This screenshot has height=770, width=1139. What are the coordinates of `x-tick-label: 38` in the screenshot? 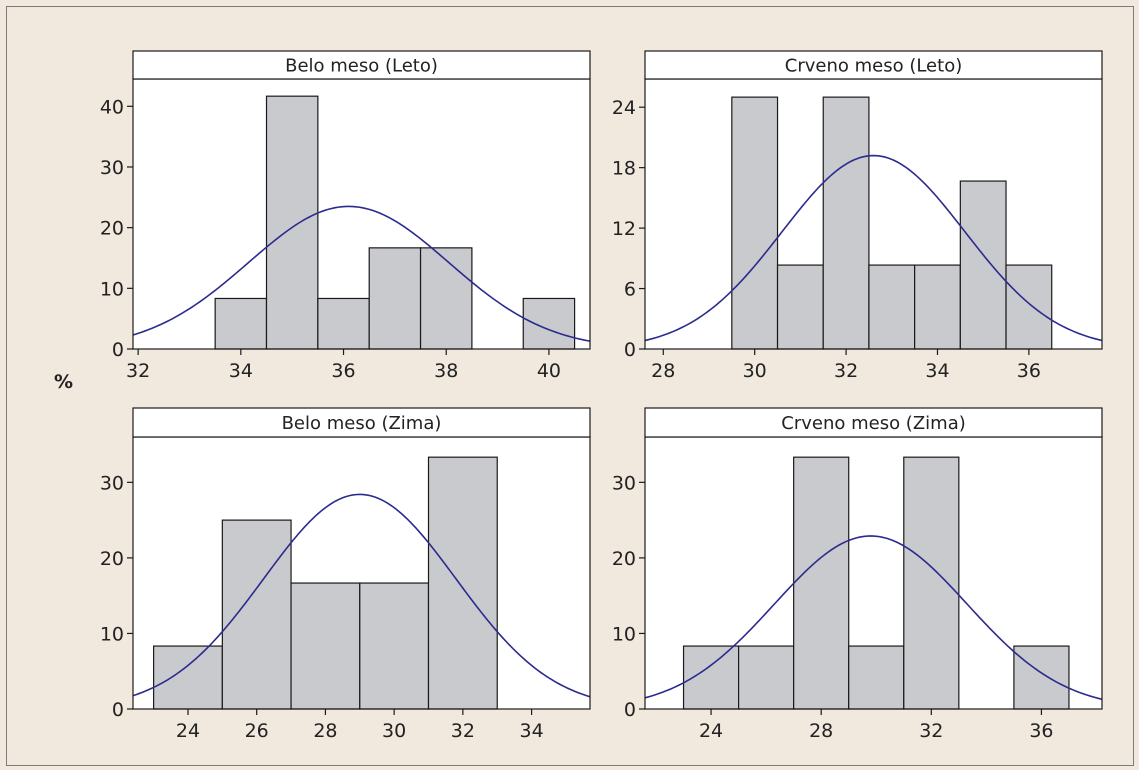 It's located at (446, 371).